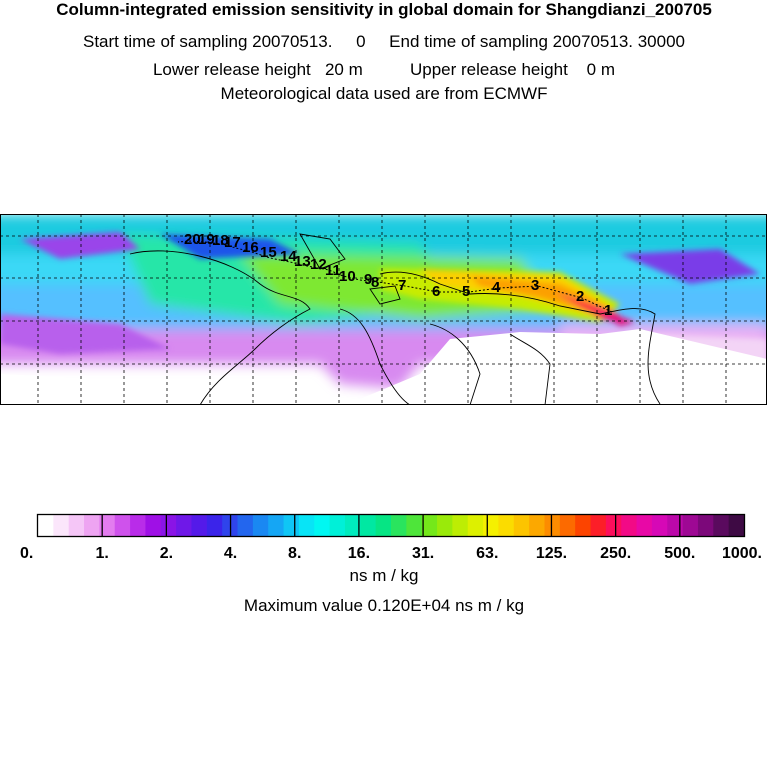 This screenshot has height=768, width=768. What do you see at coordinates (232, 242) in the screenshot?
I see `trajectory-label: 17` at bounding box center [232, 242].